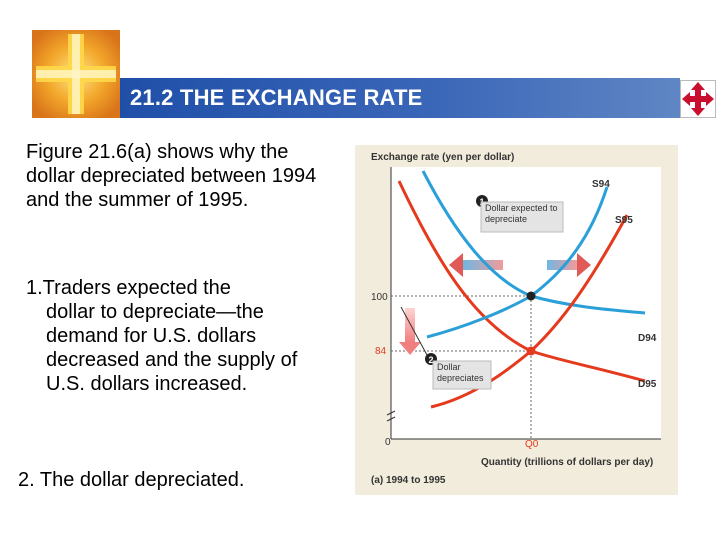  Describe the element at coordinates (442, 157) in the screenshot. I see `y-axis-label: Exchange rate (yen per dollar)` at that location.